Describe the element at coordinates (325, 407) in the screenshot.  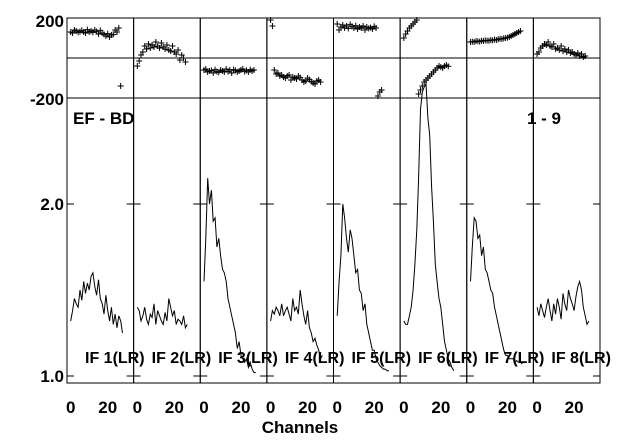
I see `x-ticks: 0 20 0 20 0 20 0 20 0 20 0 20 0 20 0 20` at that location.